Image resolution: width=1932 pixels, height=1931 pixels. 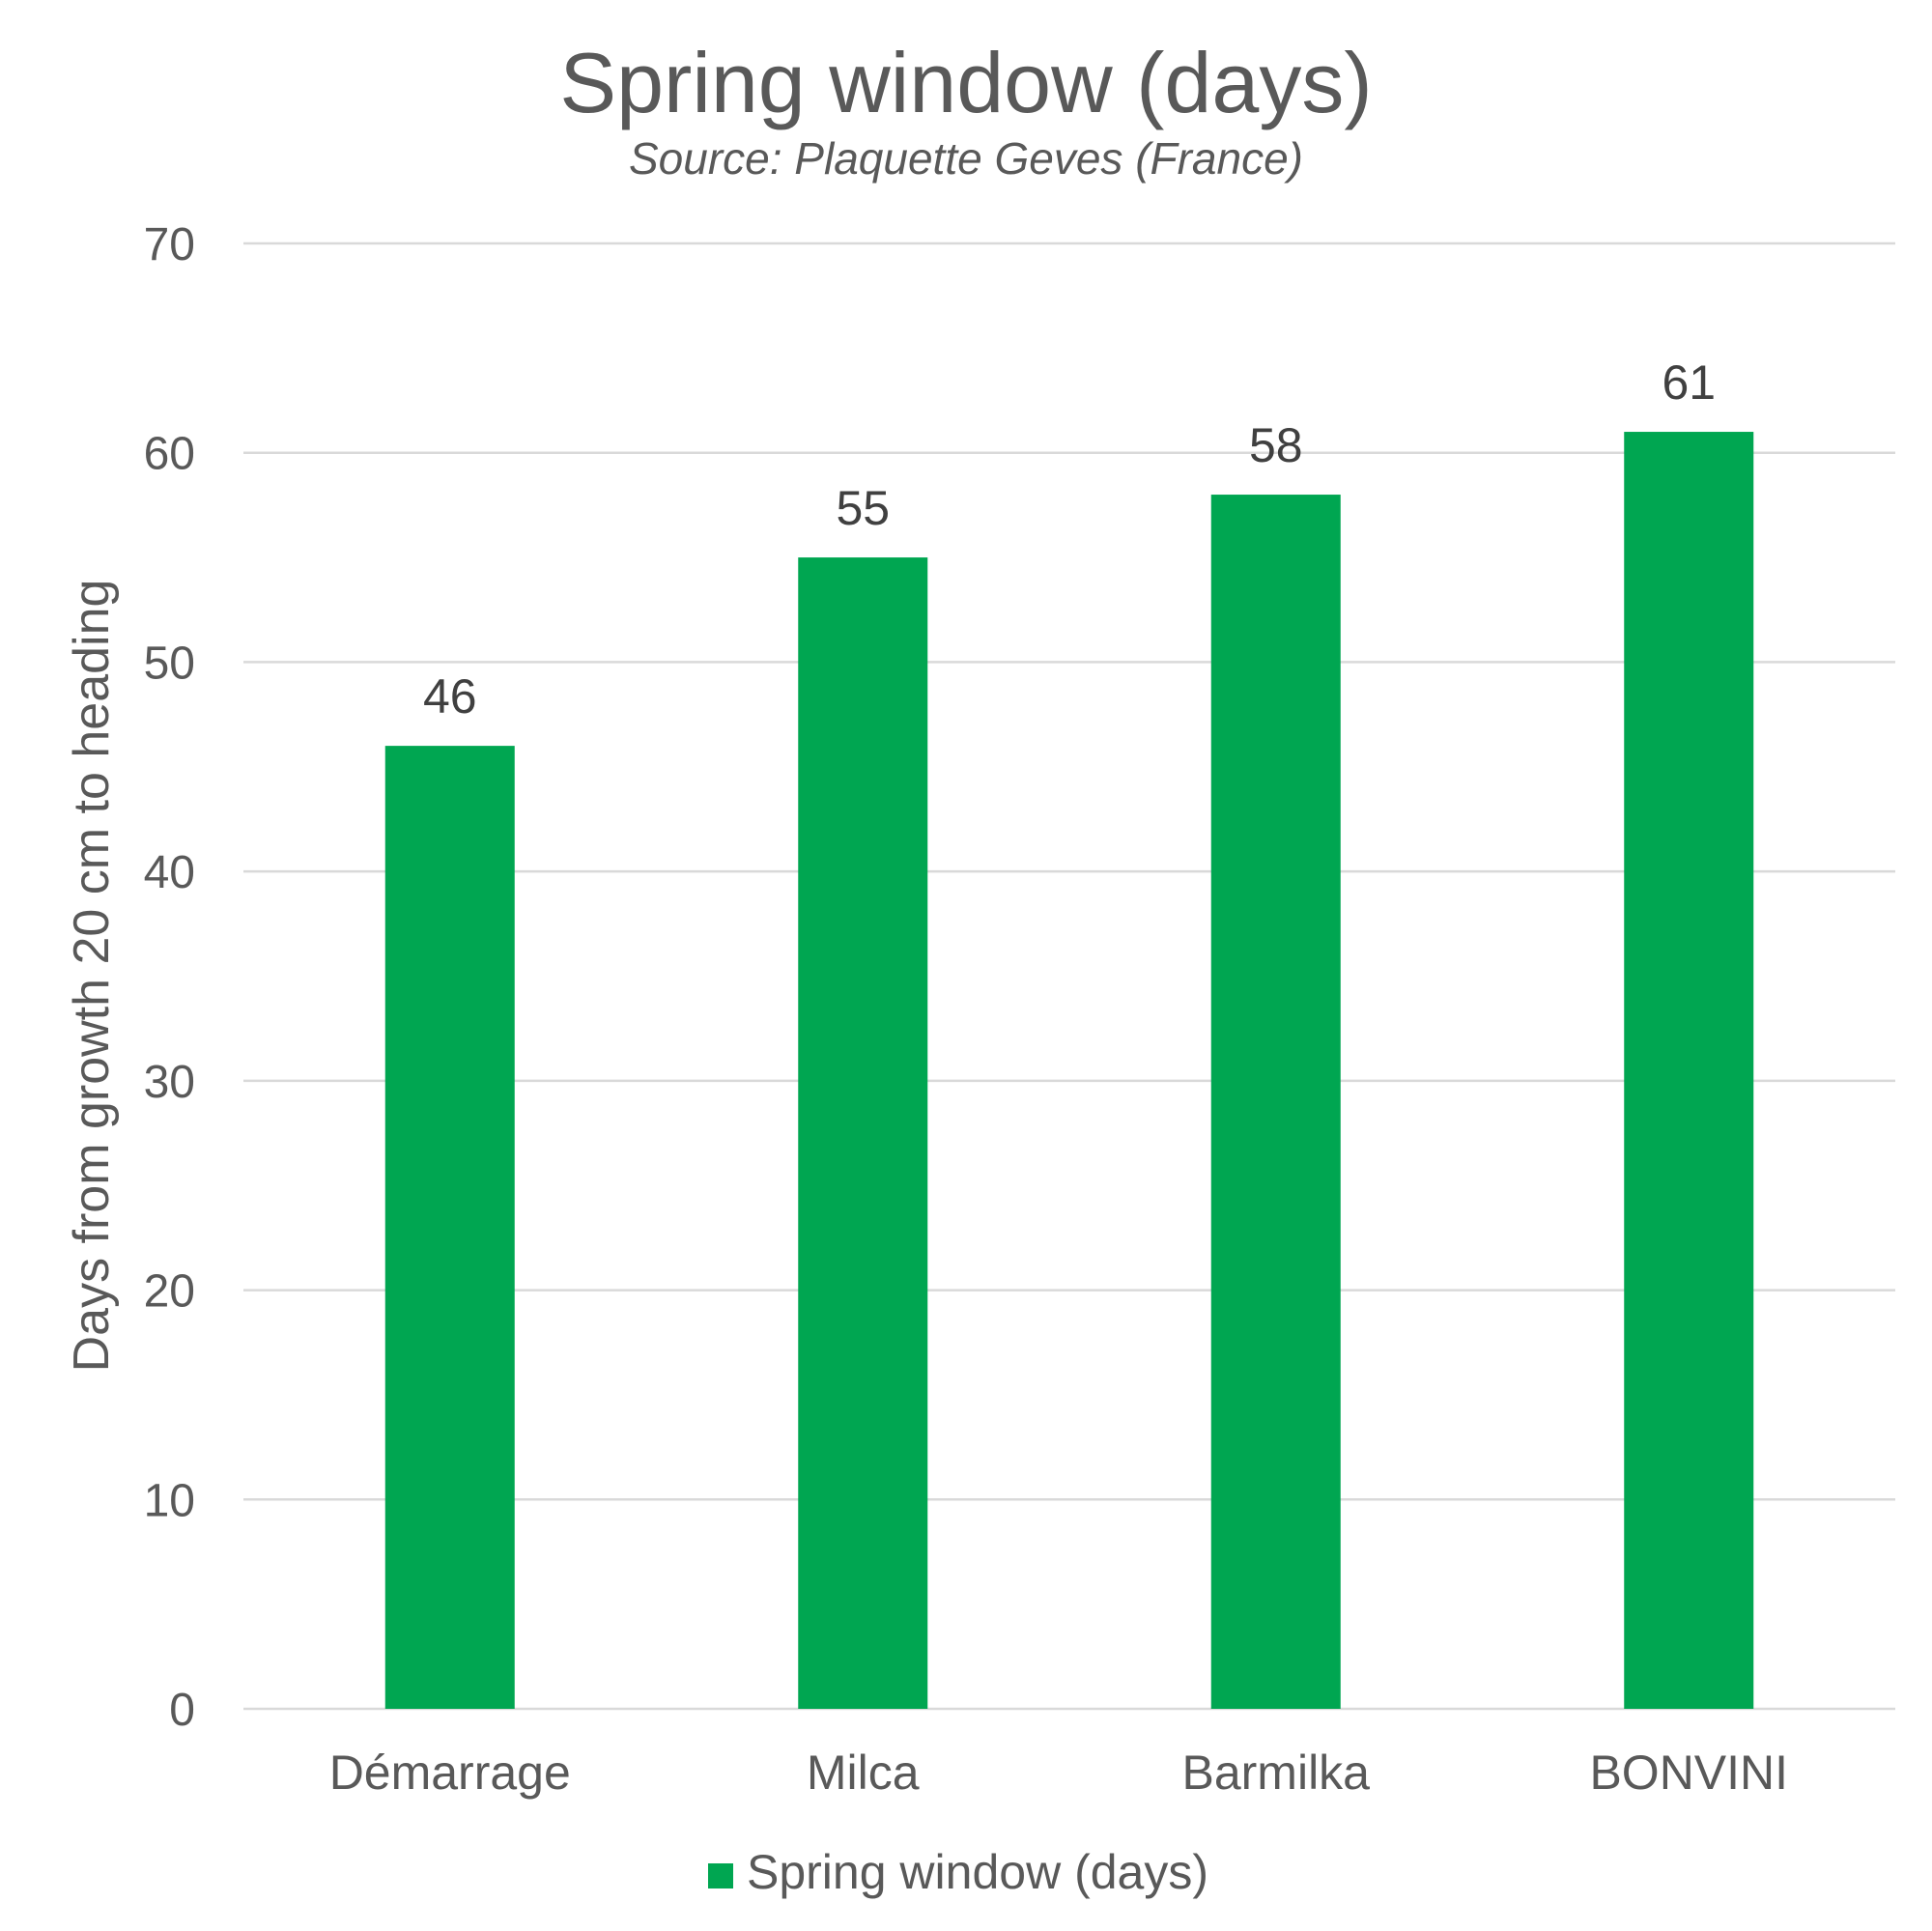 What do you see at coordinates (966, 158) in the screenshot?
I see `chart-subtitle: Source: Plaquette Geves (France)` at bounding box center [966, 158].